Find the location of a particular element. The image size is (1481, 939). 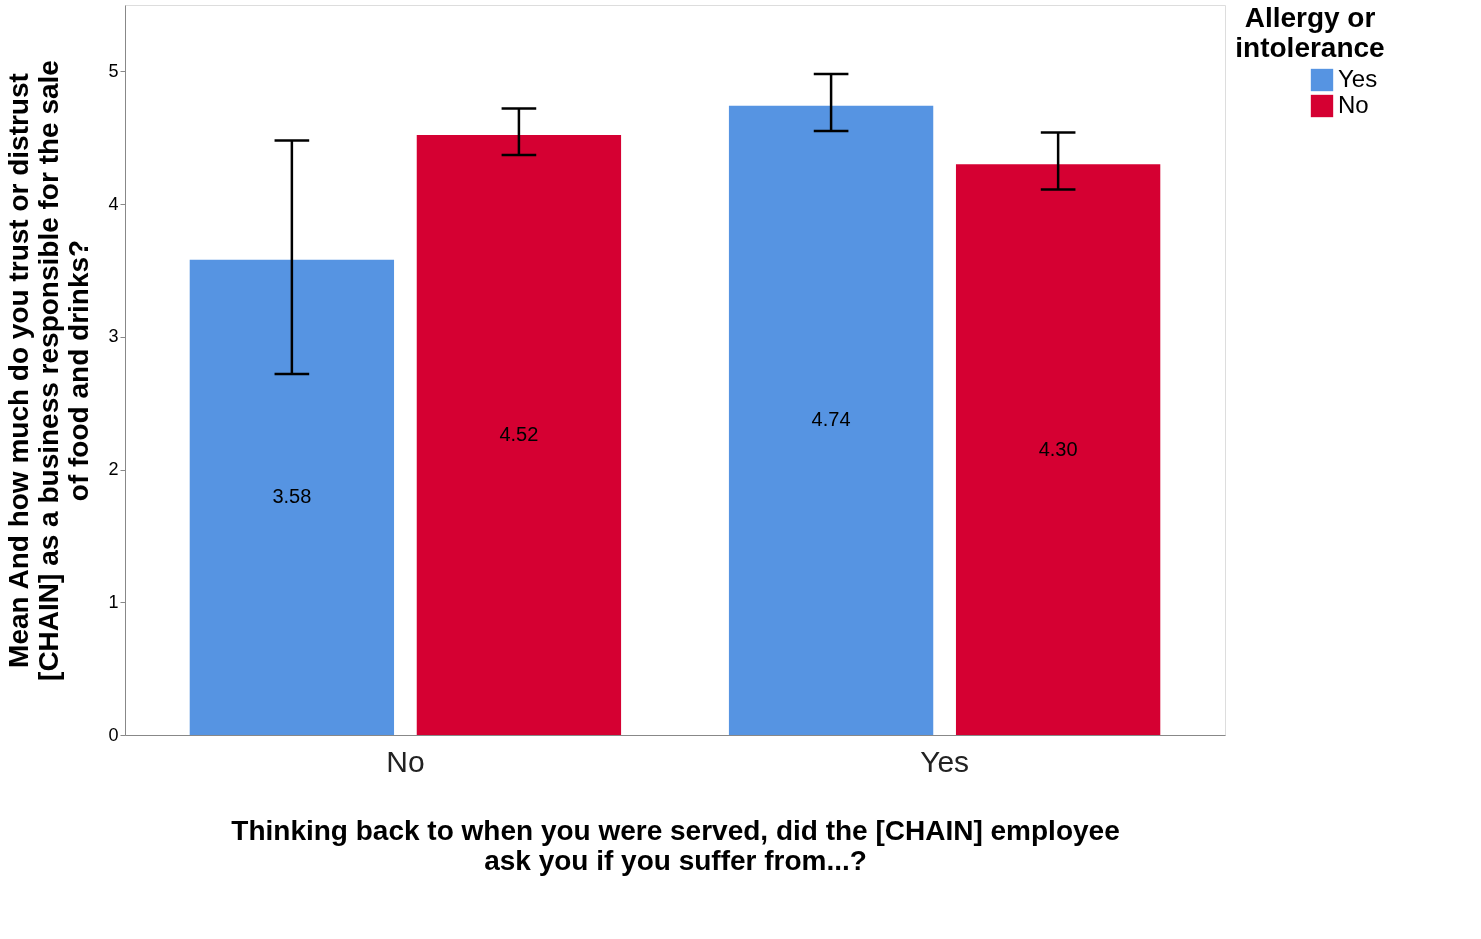

y-tick-label: 0 is located at coordinates (113, 734).